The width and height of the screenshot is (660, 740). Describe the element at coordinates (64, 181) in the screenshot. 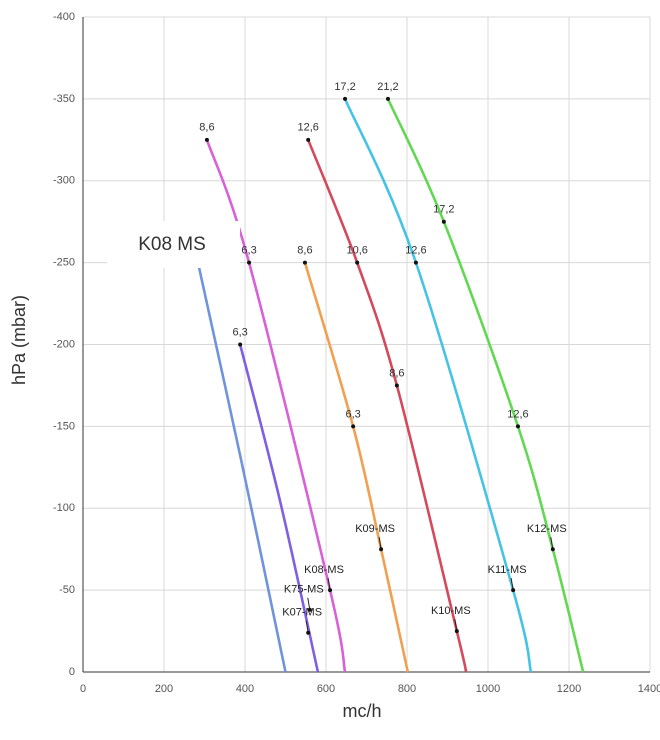

I see `y-tick-label: -300` at that location.